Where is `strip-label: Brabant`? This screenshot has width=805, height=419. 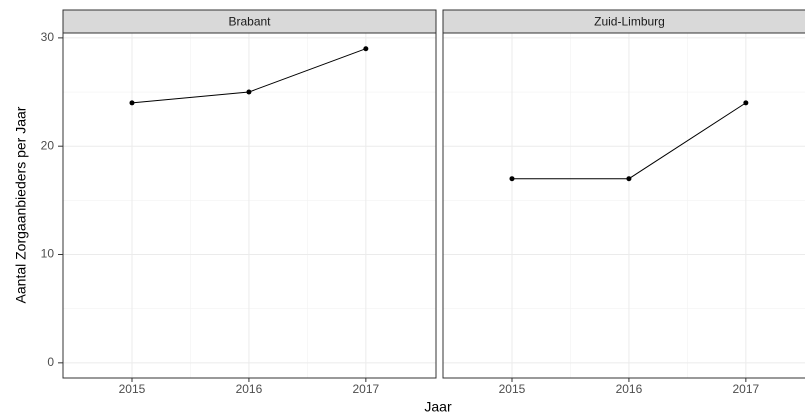 strip-label: Brabant is located at coordinates (249, 22).